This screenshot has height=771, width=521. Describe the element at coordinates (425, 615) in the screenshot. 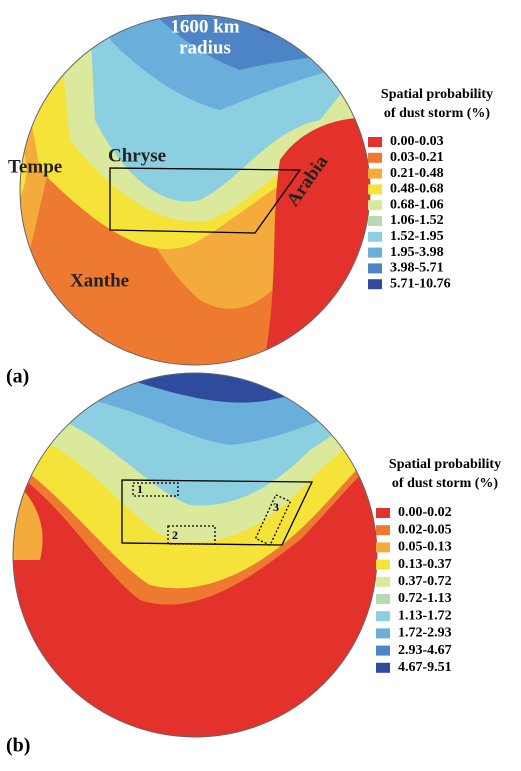

I see `legend-label: 1.13-1.72` at that location.